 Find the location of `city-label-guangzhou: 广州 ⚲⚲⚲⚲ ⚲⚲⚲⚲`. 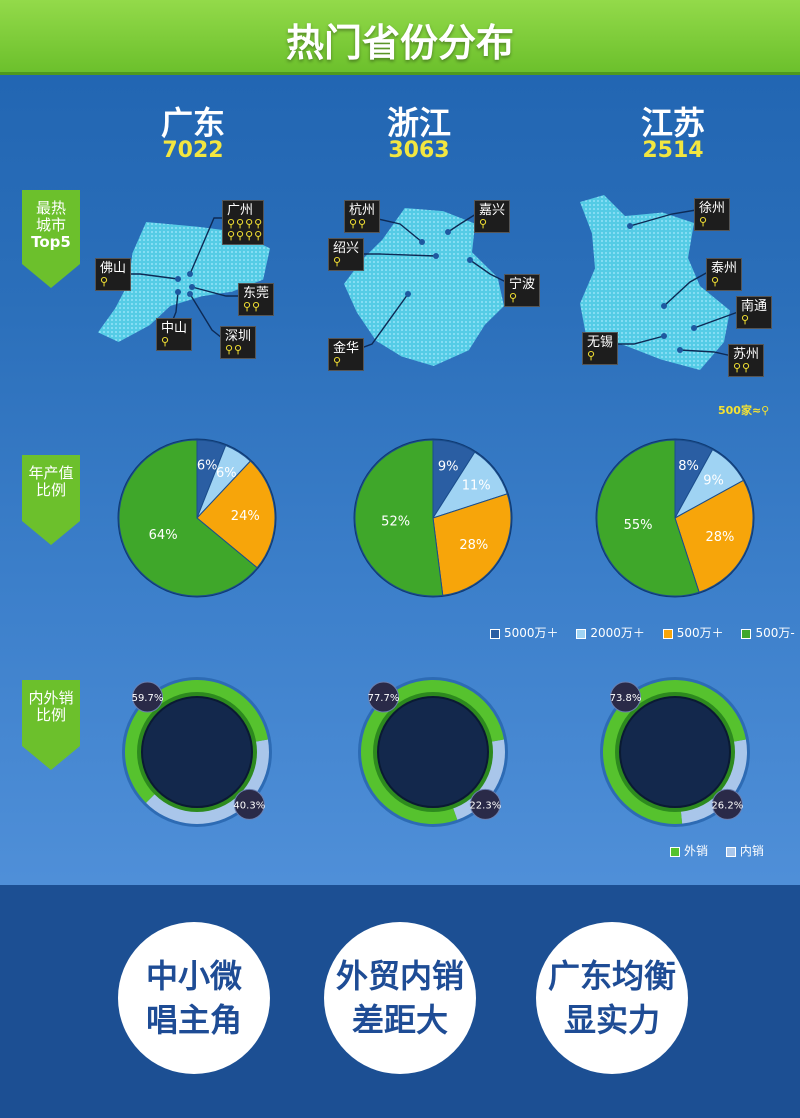

city-label-guangzhou: 广州 ⚲⚲⚲⚲ ⚲⚲⚲⚲ is located at coordinates (243, 222).